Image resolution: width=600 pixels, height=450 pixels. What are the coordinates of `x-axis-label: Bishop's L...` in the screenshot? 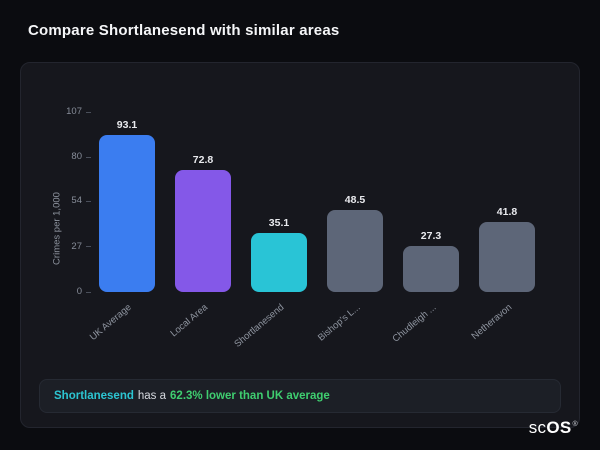 It's located at (339, 323).